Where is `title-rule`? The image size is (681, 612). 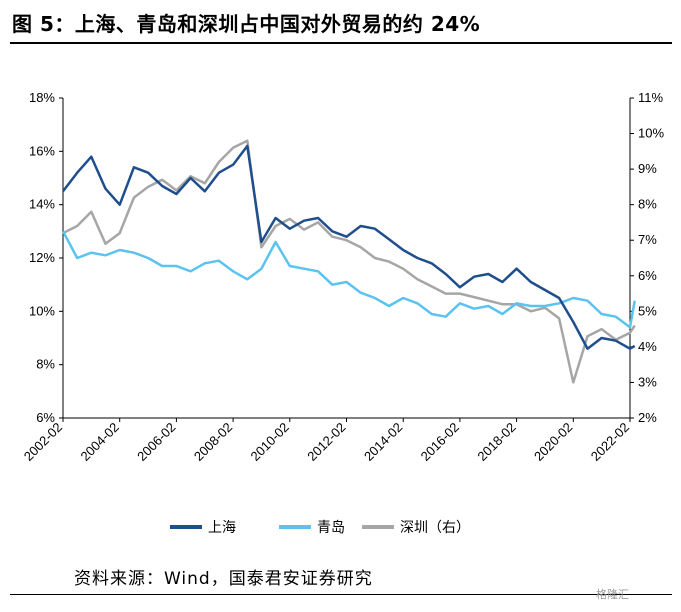 title-rule is located at coordinates (341, 43).